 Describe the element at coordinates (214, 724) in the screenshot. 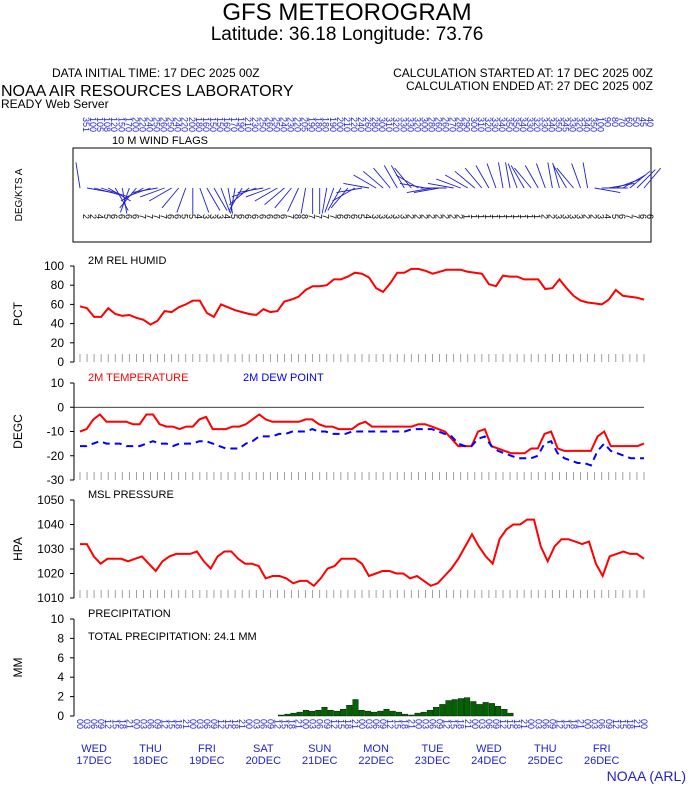

I see `hour-label: 09` at that location.